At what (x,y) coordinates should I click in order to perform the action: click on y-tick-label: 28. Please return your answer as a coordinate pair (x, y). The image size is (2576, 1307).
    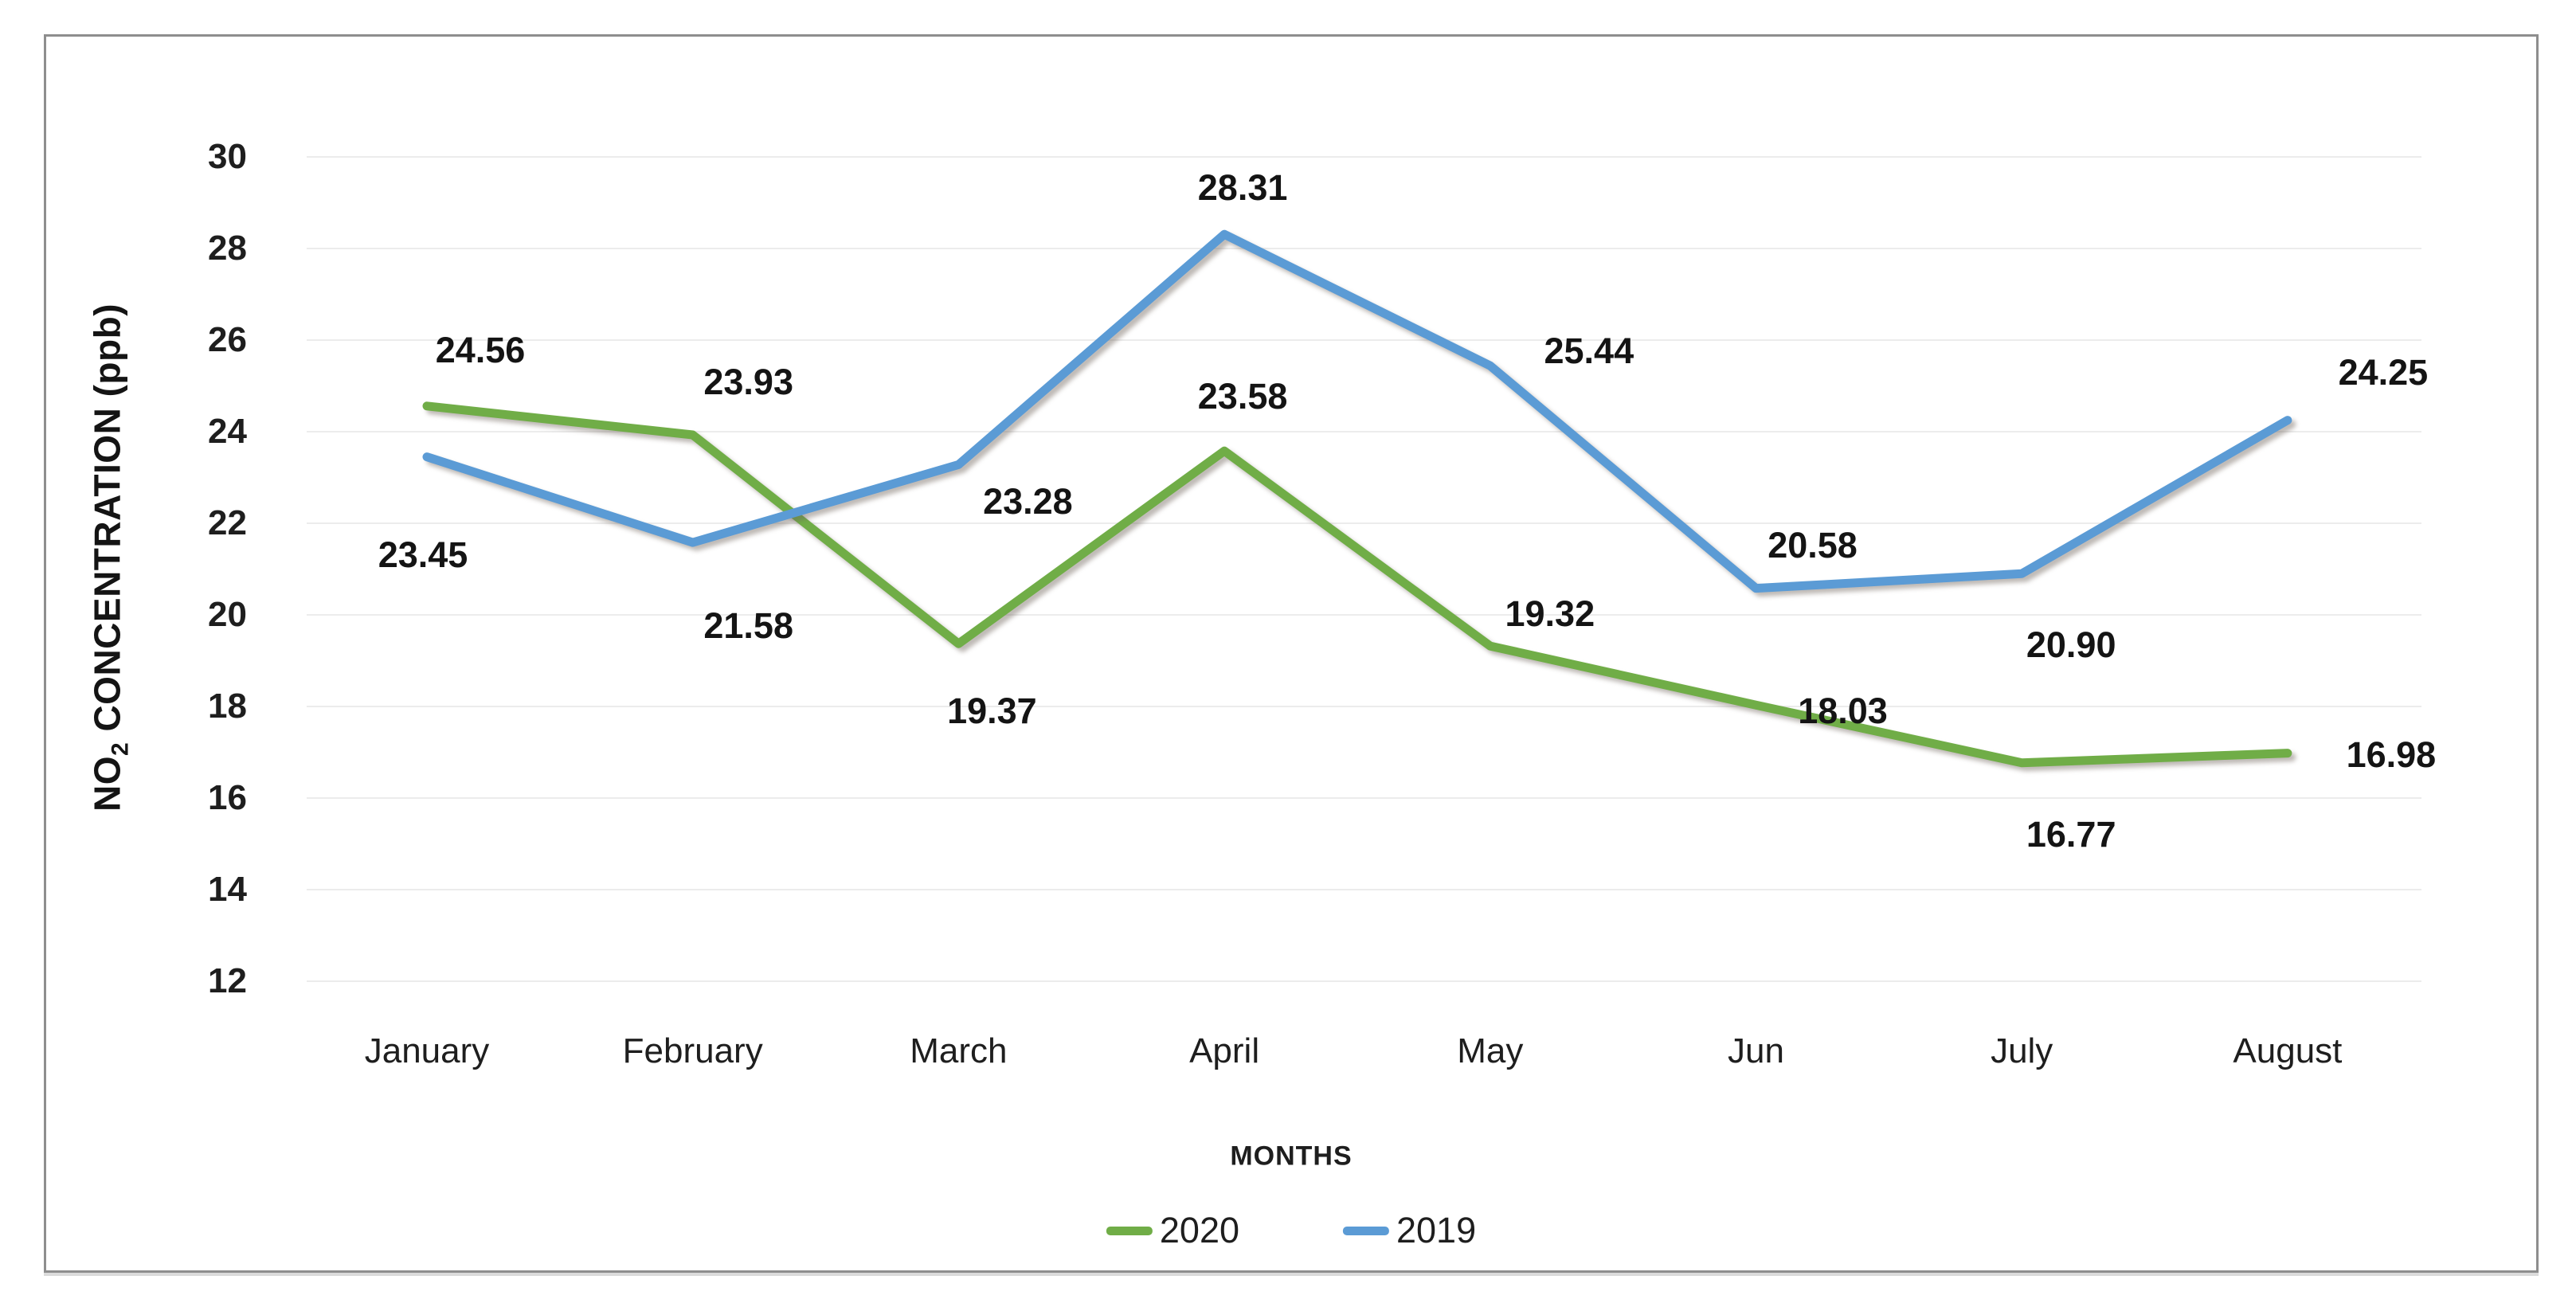
    Looking at the image, I should click on (227, 248).